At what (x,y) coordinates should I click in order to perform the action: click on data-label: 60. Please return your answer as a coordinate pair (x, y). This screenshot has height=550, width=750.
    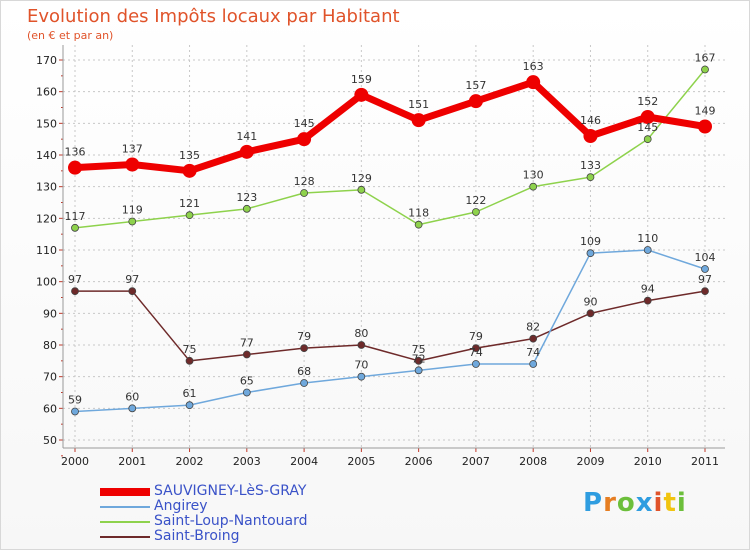
    Looking at the image, I should click on (132, 396).